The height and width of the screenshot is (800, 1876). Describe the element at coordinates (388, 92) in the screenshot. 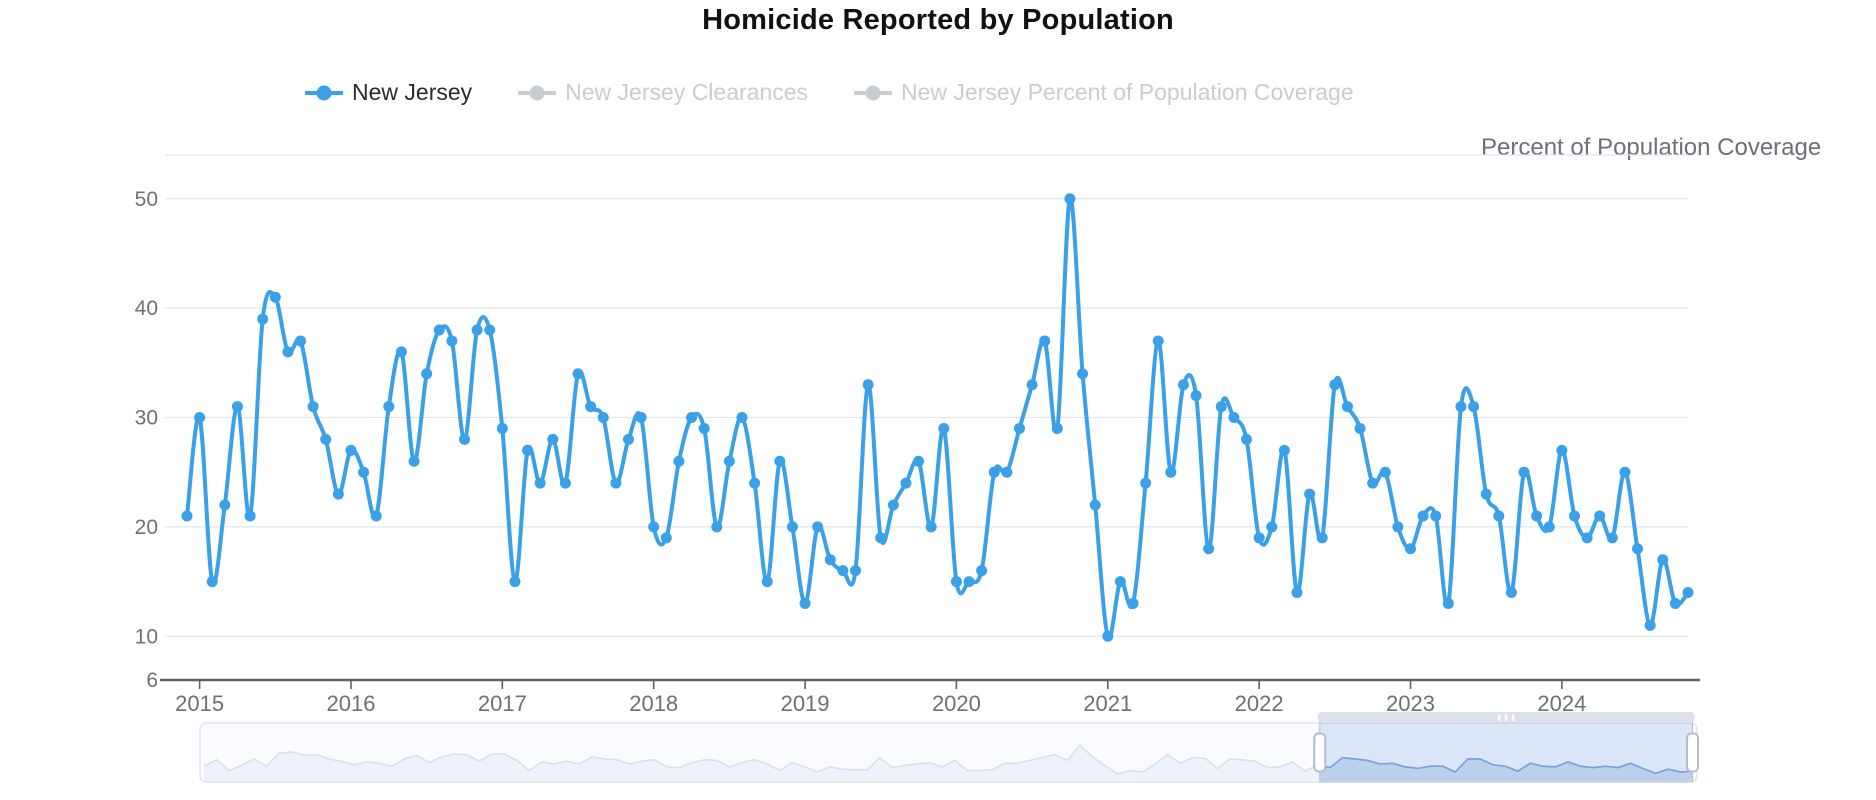

I see `legend-item-new-jersey: New Jersey` at that location.